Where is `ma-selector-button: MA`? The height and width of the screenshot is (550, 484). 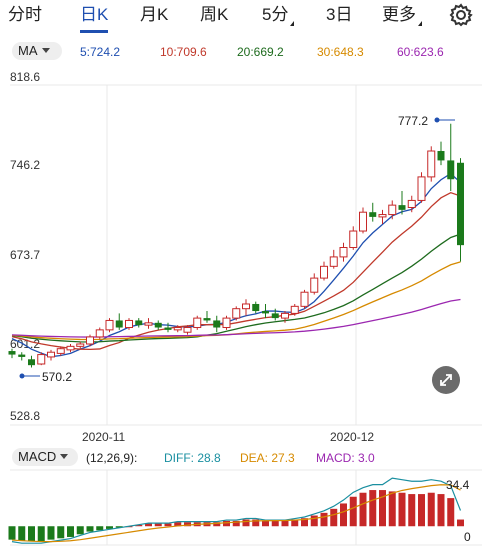
ma-selector-button: MA is located at coordinates (37, 51).